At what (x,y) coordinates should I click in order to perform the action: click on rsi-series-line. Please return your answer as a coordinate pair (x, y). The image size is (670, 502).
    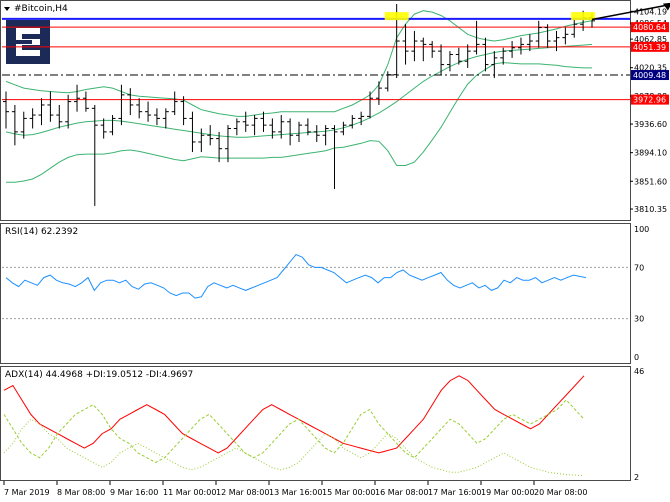
    Looking at the image, I should click on (296, 276).